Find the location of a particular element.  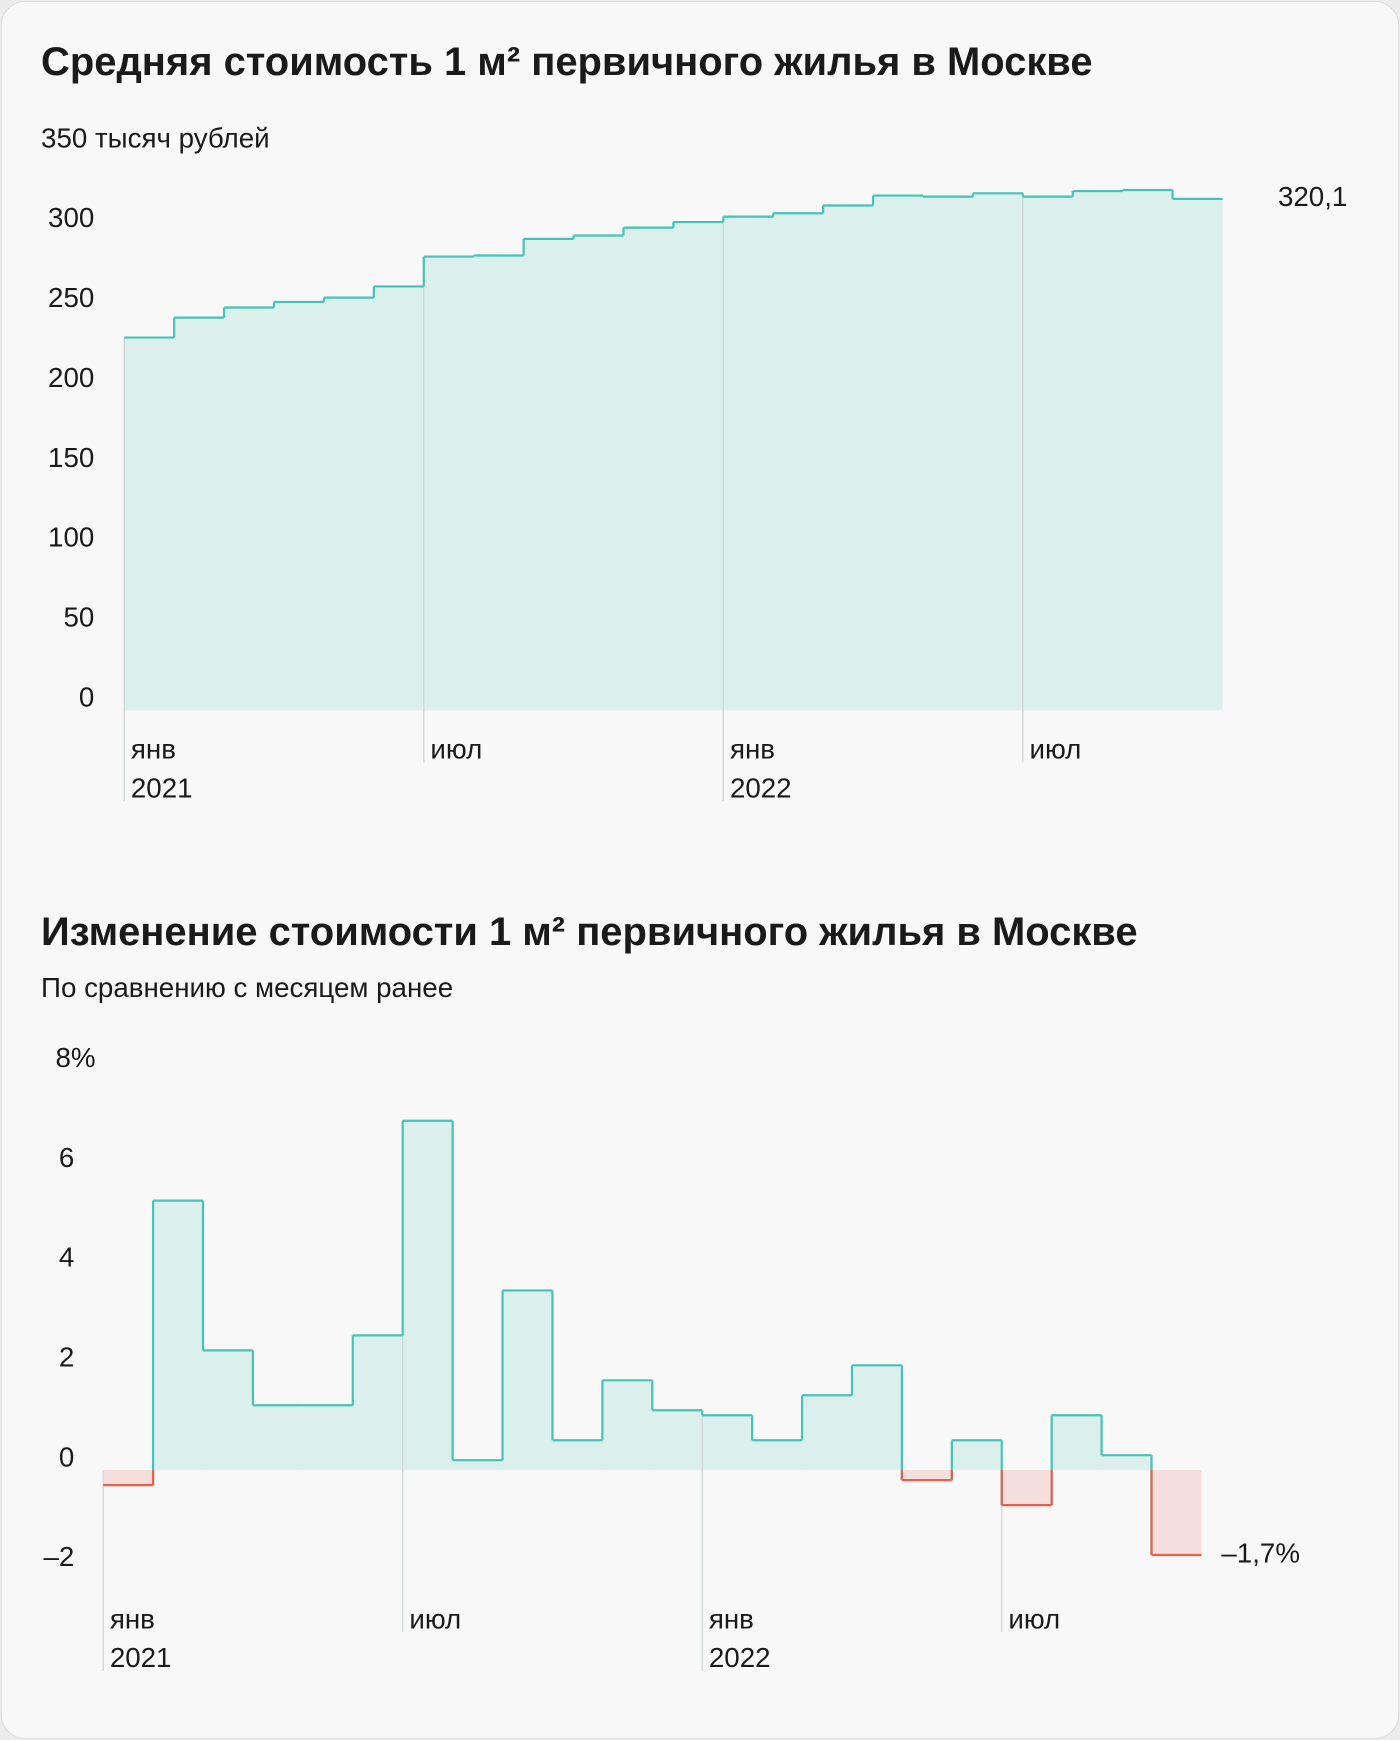

y-tick-label: 200 is located at coordinates (71, 377).